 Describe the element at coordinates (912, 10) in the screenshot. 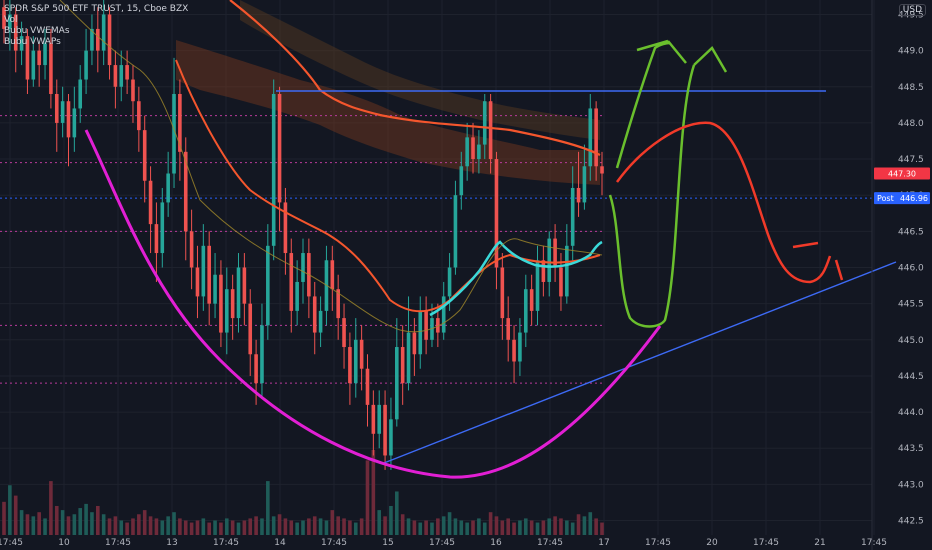

I see `currency-badge: USD` at that location.